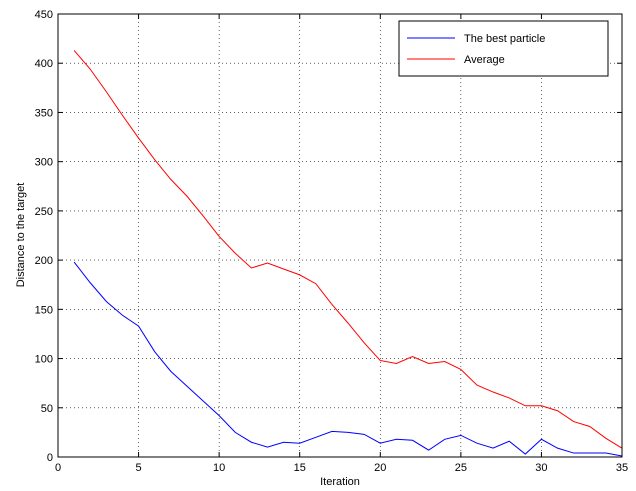 The width and height of the screenshot is (636, 491). What do you see at coordinates (504, 39) in the screenshot?
I see `legend-label: The best particle` at bounding box center [504, 39].